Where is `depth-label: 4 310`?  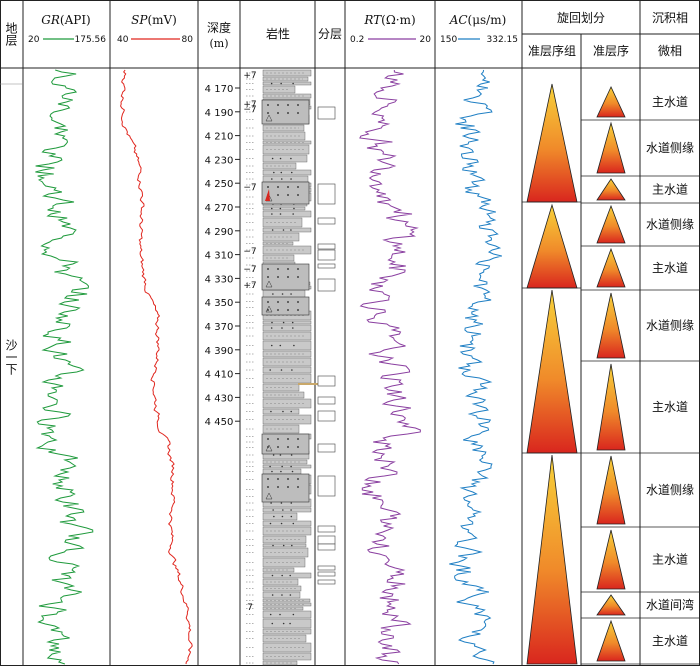 depth-label: 4 310 is located at coordinates (219, 256).